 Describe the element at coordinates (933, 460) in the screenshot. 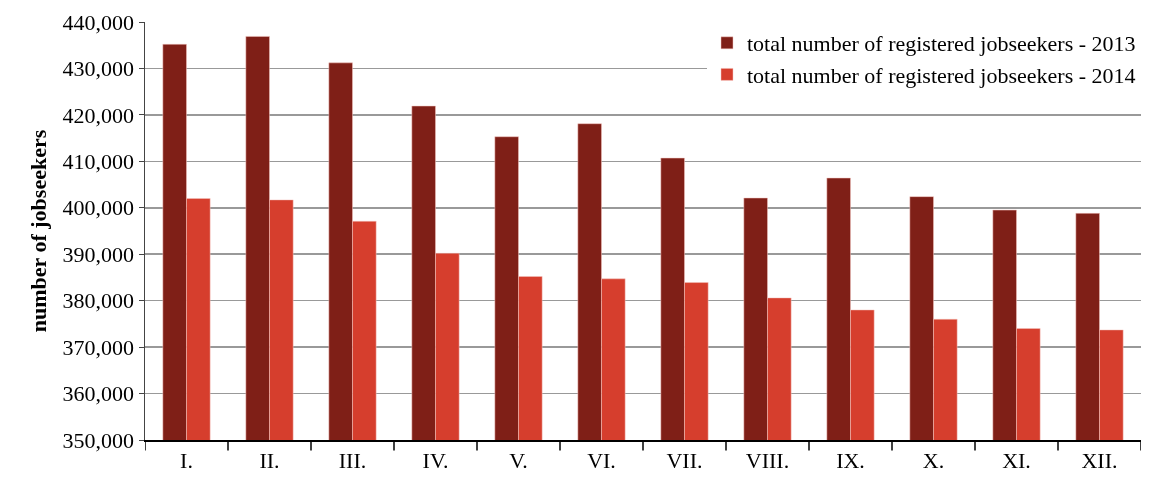

I see `x-tick-label: X.` at that location.